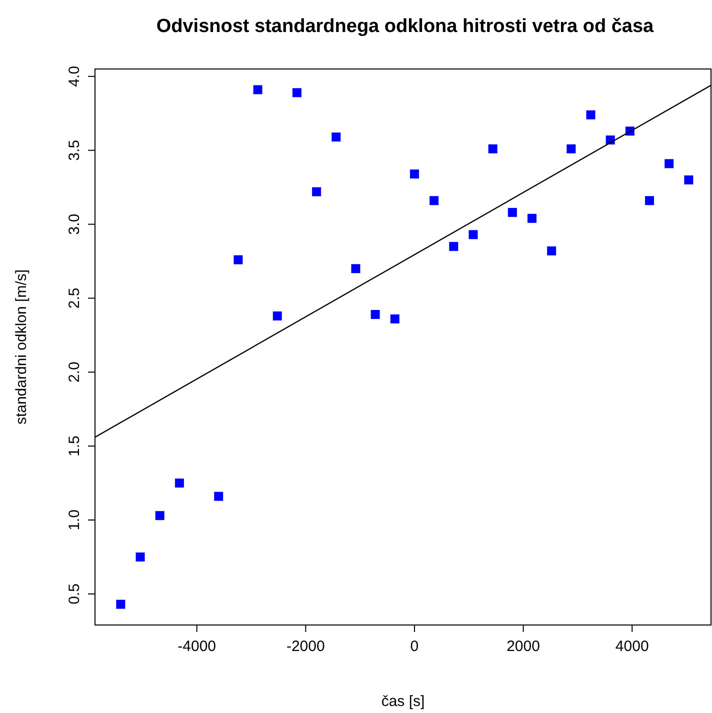 This screenshot has height=713, width=712. Describe the element at coordinates (74, 150) in the screenshot. I see `y-tick-label: 3.5` at that location.